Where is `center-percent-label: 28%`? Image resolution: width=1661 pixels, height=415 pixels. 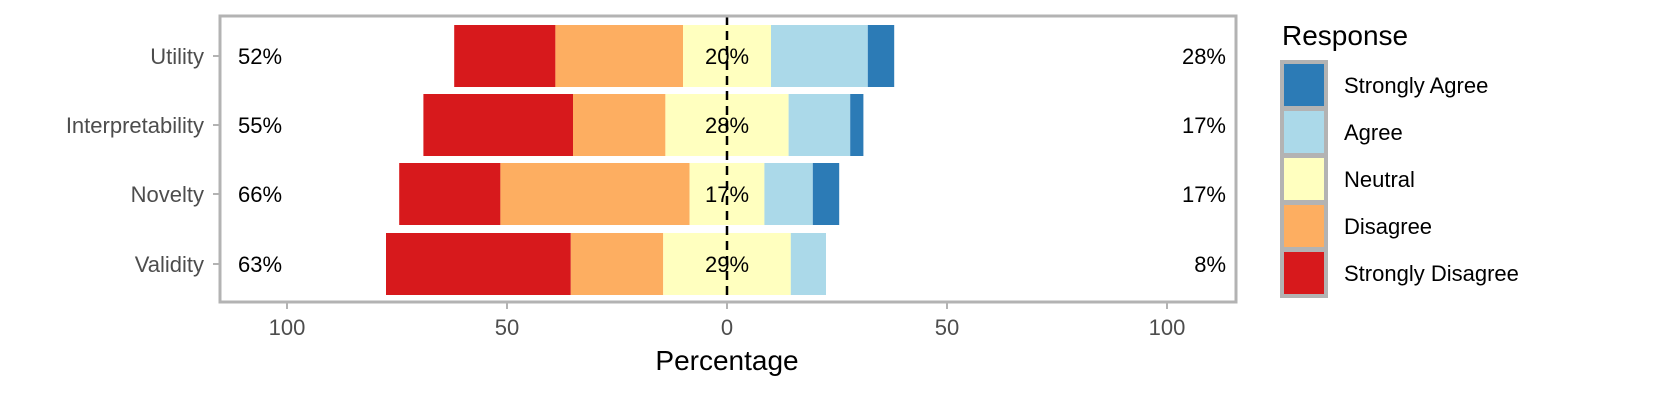
center-percent-label: 28% is located at coordinates (727, 125).